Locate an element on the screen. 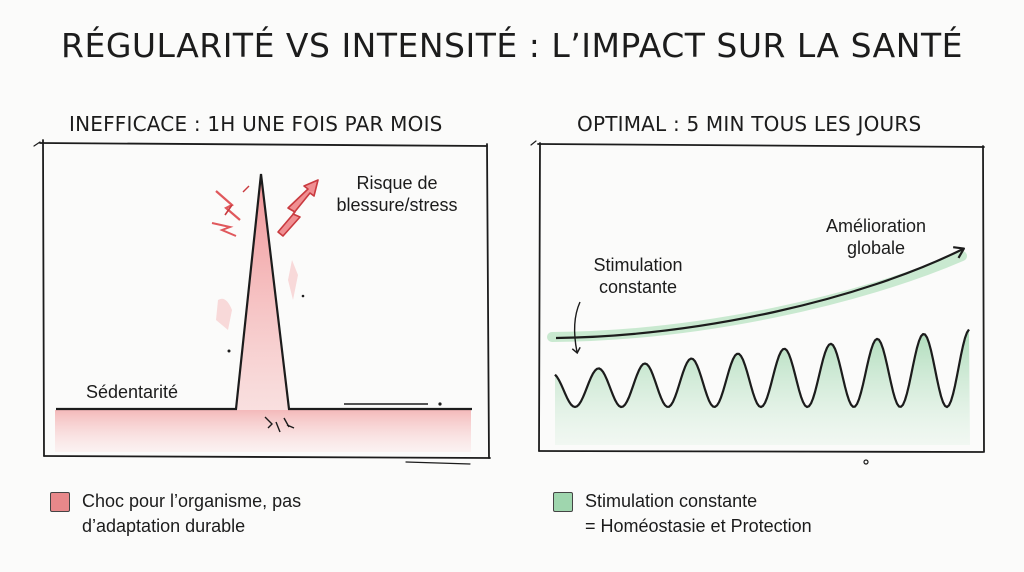 The image size is (1024, 572). impact-crack-icon is located at coordinates (279, 424).